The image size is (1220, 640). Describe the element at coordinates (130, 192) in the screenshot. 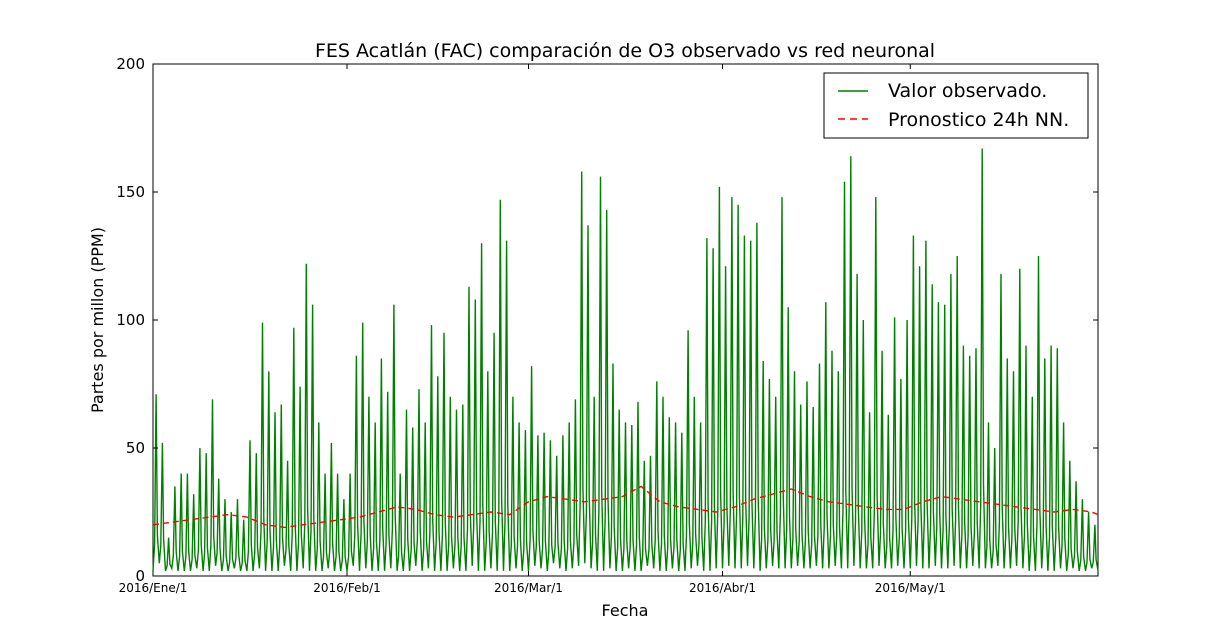

I see `y-tick-label: 150` at that location.